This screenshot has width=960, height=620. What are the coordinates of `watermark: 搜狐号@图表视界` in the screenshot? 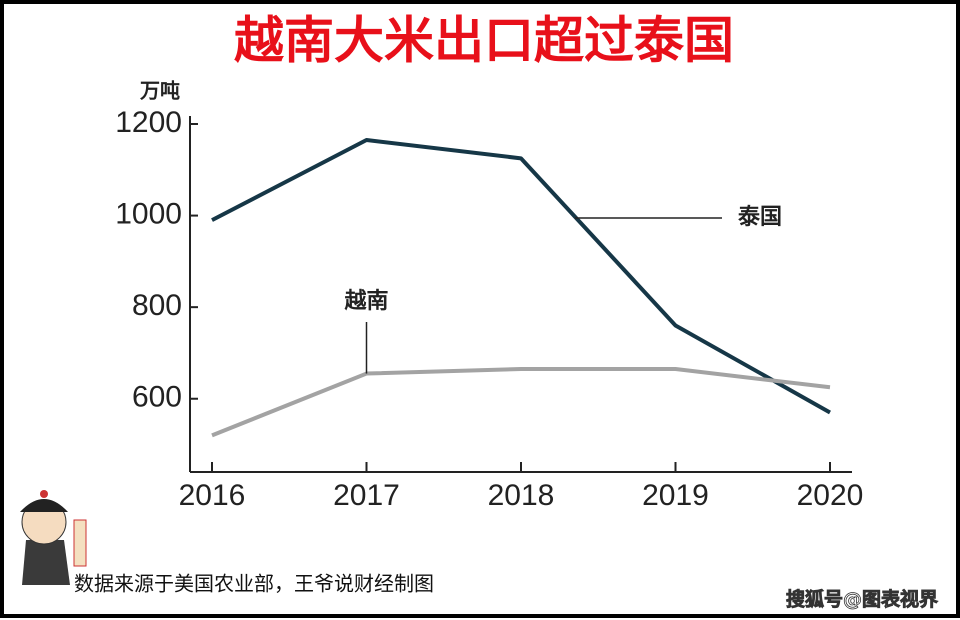 It's located at (862, 599).